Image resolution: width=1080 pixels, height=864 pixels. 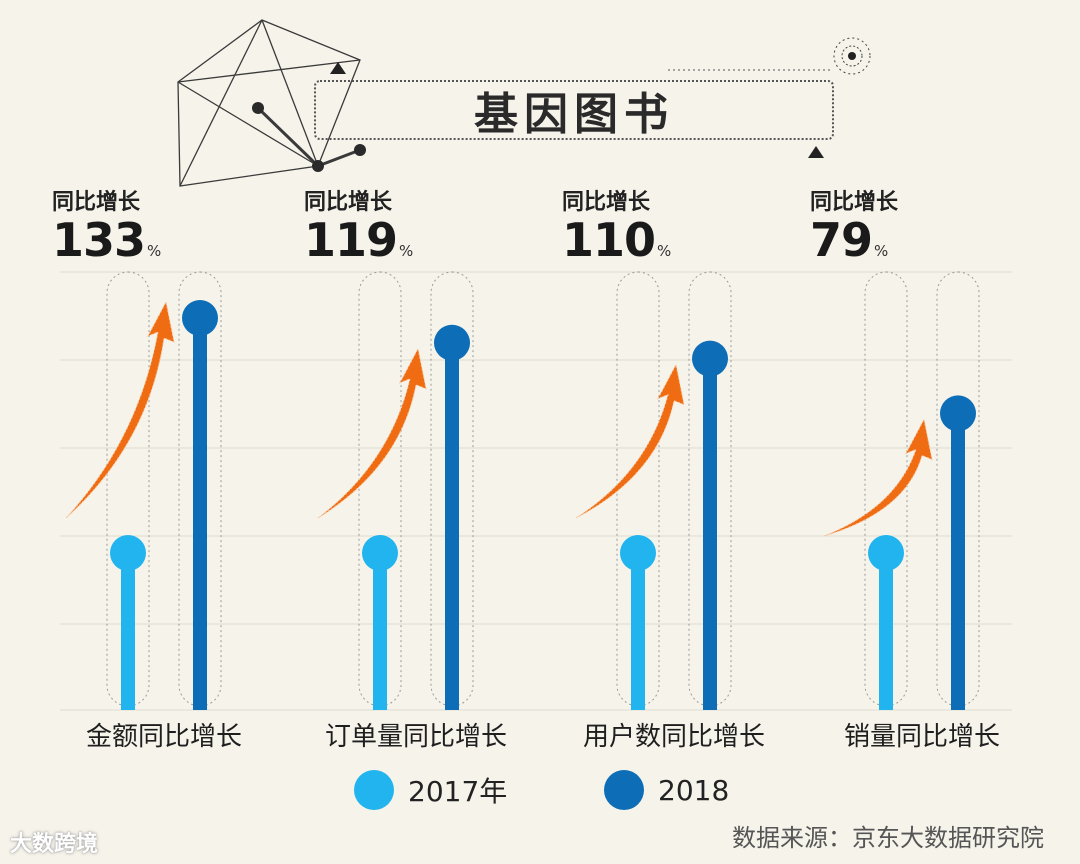 I want to click on legend-item-2017: 2017年, so click(x=430, y=790).